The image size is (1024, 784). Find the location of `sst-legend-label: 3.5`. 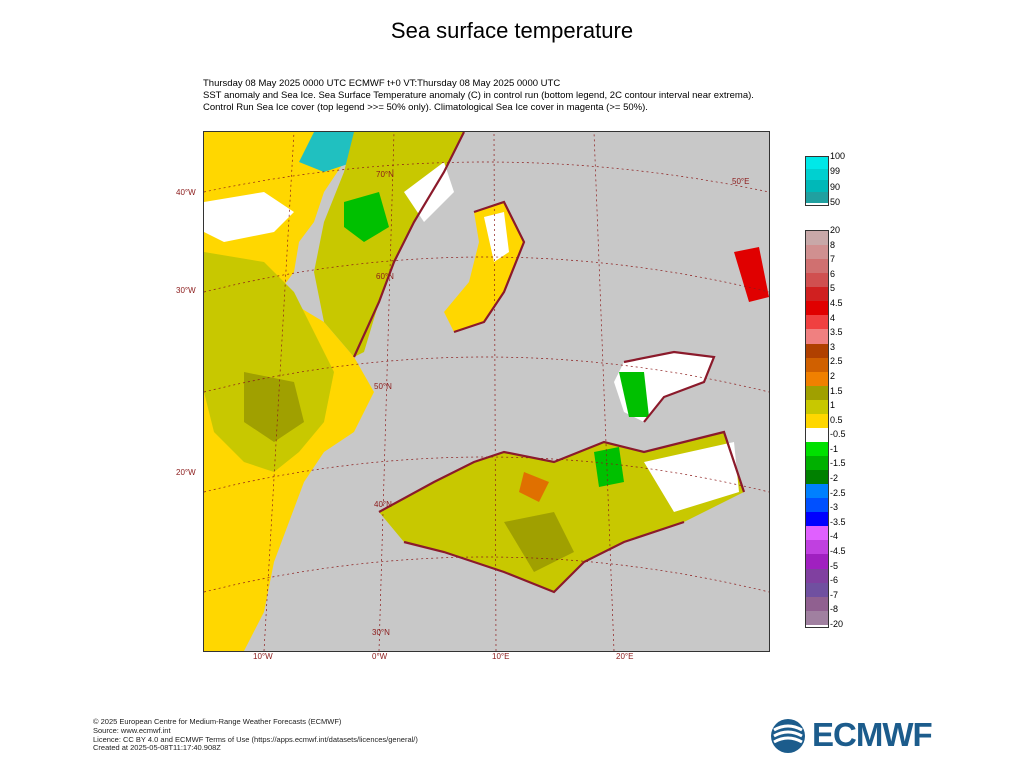

sst-legend-label: 3.5 is located at coordinates (836, 332).